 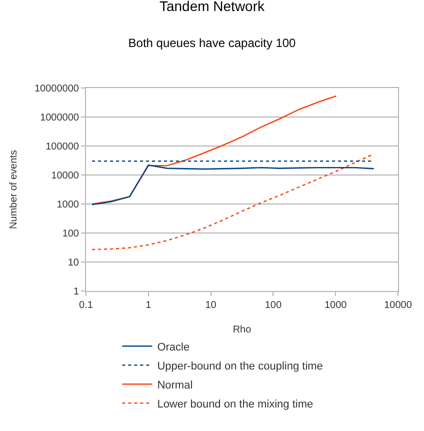 I want to click on legend-label: Oracle, so click(x=173, y=347).